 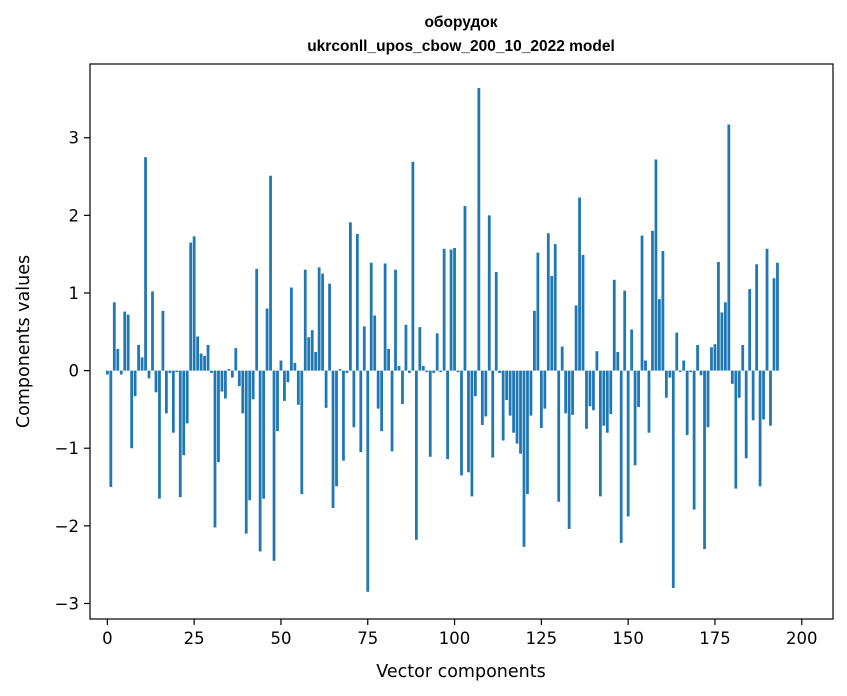 I want to click on x-axis-label: Vector components, so click(x=460, y=672).